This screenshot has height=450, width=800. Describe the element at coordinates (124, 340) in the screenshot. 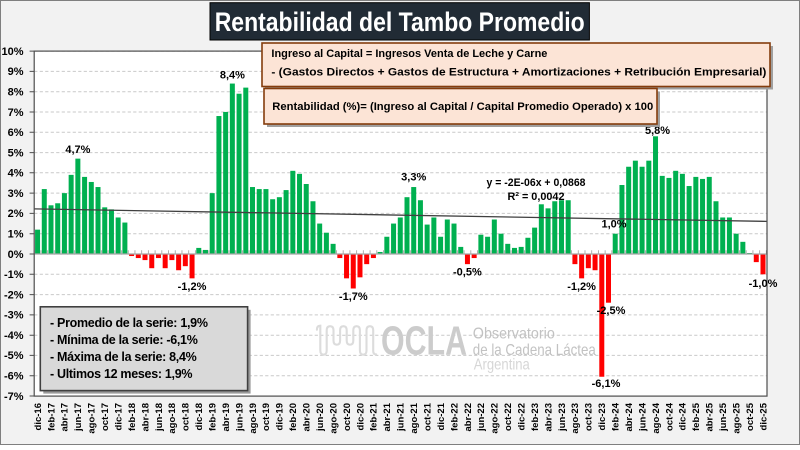

I see `svg-text: - Mínima de la serie: -6,1%` at that location.